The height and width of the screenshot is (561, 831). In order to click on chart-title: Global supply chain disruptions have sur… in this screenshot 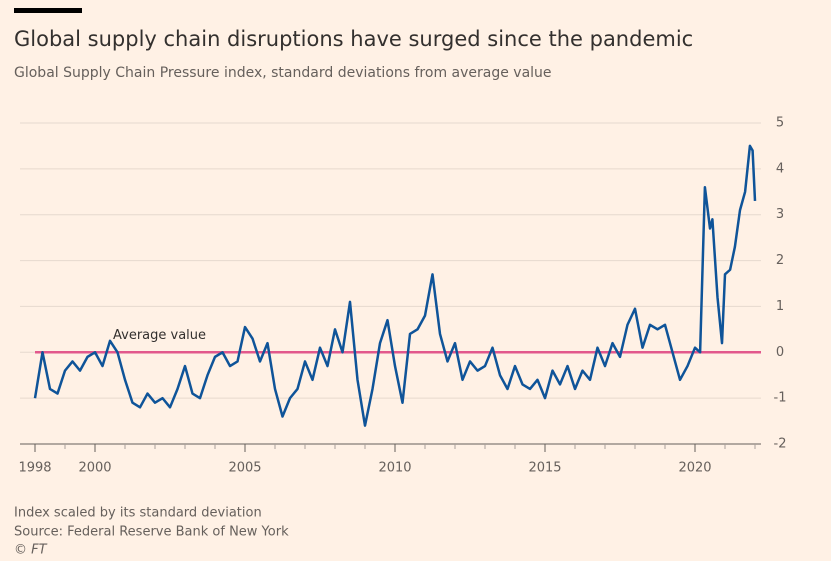, I will do `click(353, 39)`.